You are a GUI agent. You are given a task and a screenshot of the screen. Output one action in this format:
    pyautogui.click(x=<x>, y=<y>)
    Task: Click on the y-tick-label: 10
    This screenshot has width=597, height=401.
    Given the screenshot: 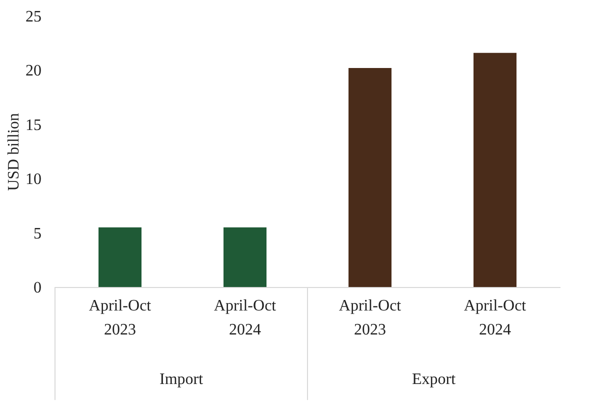 What is the action you would take?
    pyautogui.click(x=34, y=179)
    